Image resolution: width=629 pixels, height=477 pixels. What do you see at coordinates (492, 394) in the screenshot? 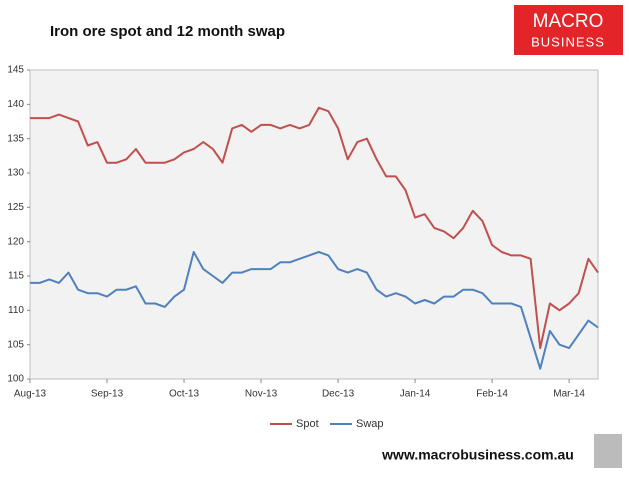
I see `x-tick-label: Feb-14` at bounding box center [492, 394].